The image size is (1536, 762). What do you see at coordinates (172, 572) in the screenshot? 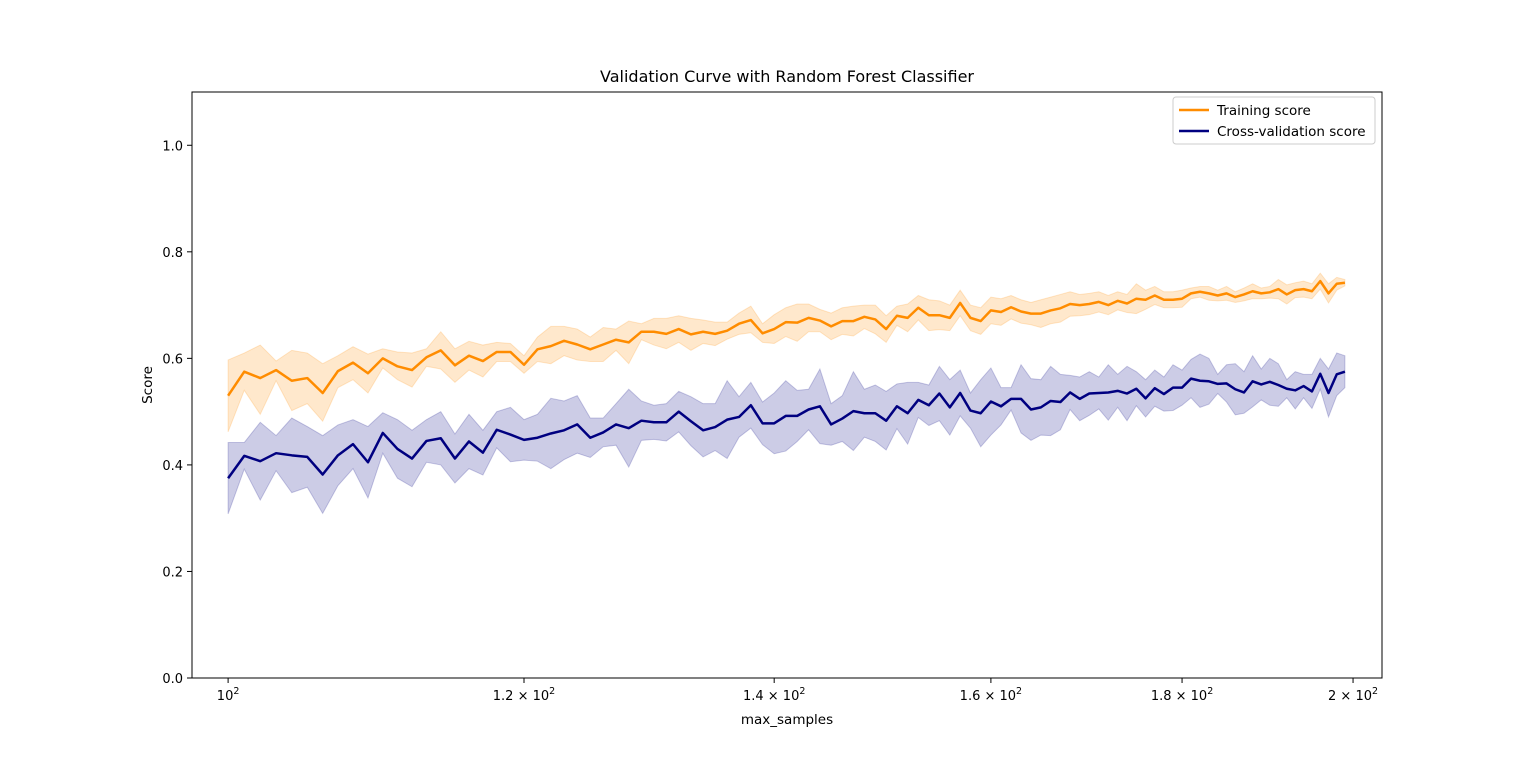
I see `y-tick-label: 0.2` at bounding box center [172, 572].